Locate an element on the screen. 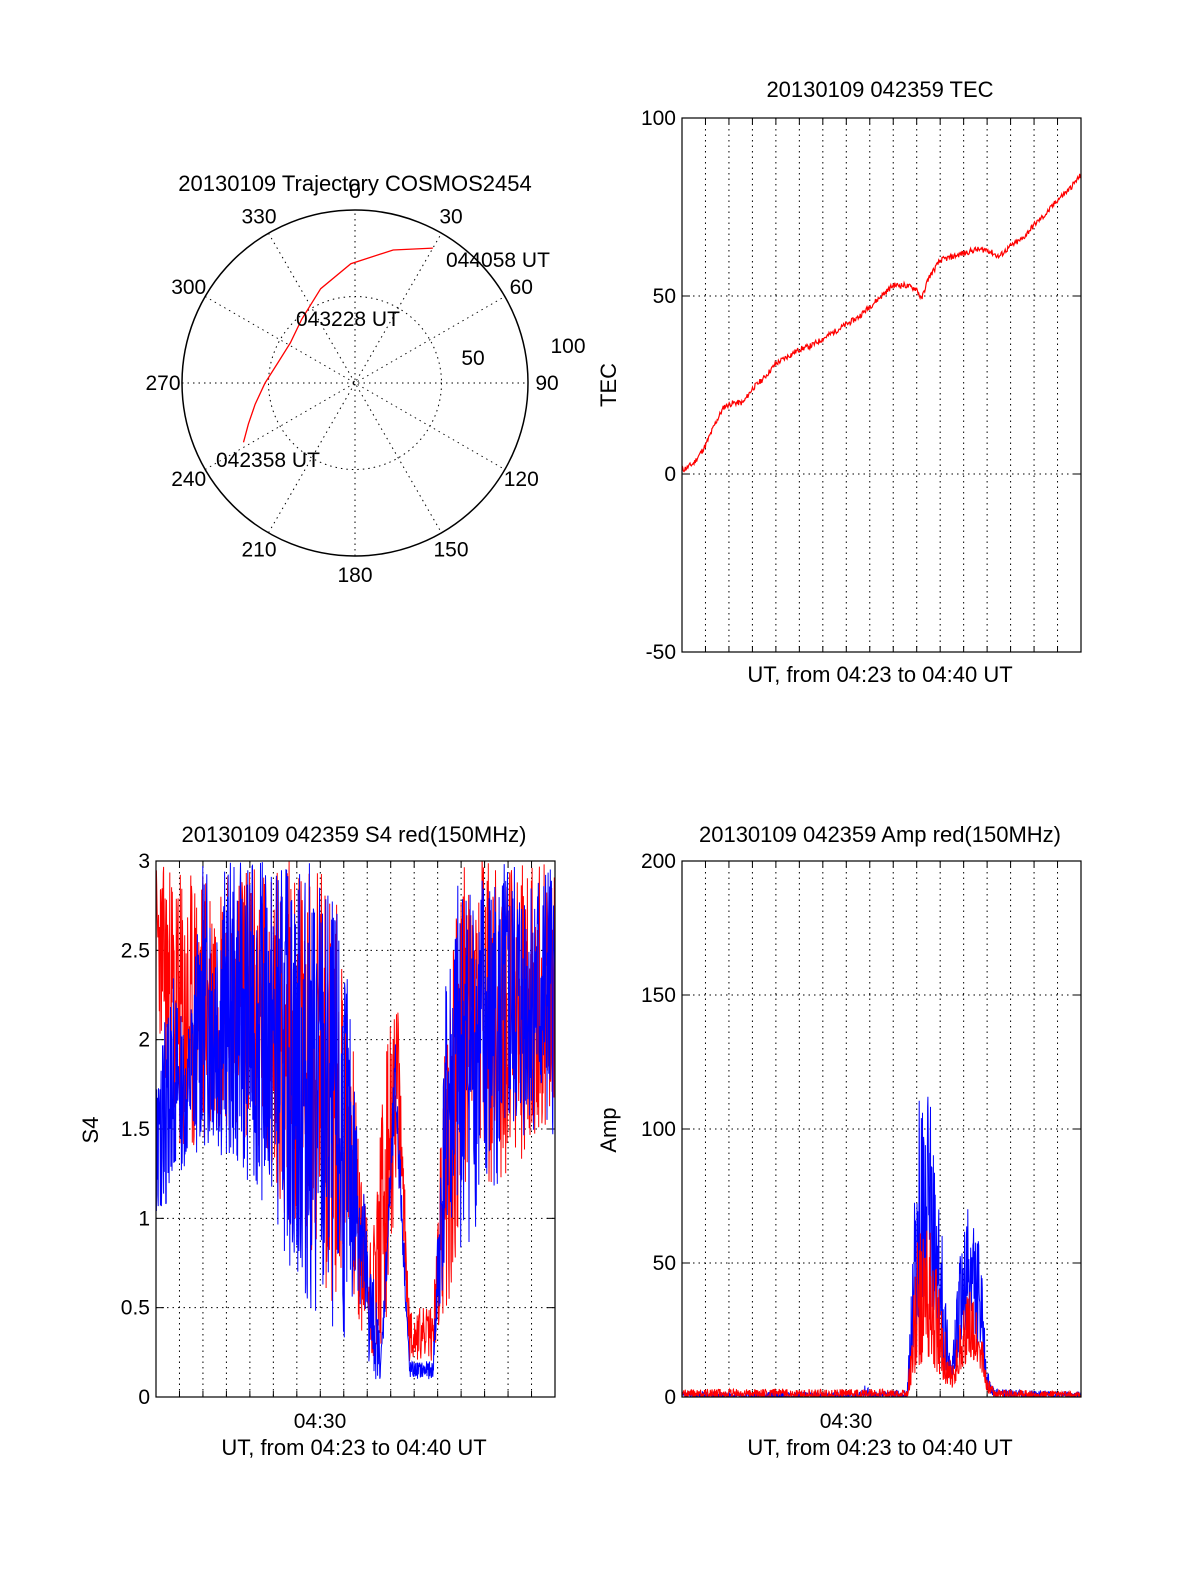  polar-angle-label: 30 is located at coordinates (450, 217).